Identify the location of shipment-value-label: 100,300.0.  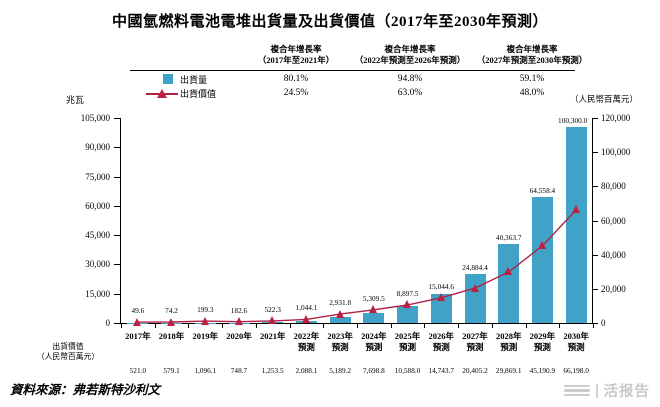
(573, 121).